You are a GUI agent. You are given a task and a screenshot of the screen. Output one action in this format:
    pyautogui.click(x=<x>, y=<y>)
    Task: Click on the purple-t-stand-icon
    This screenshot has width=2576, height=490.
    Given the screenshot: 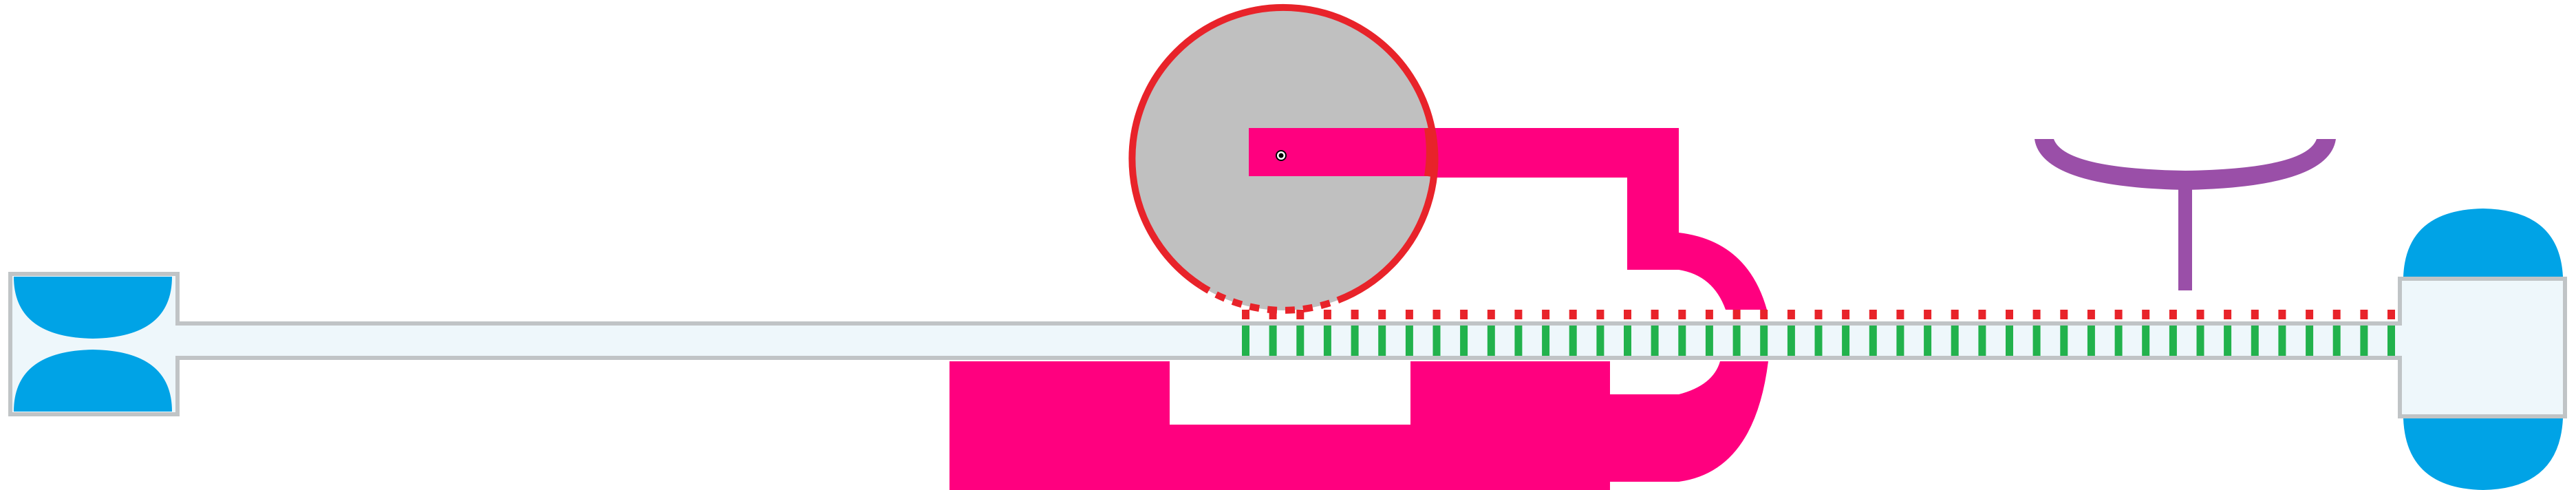 What is the action you would take?
    pyautogui.click(x=2185, y=214)
    